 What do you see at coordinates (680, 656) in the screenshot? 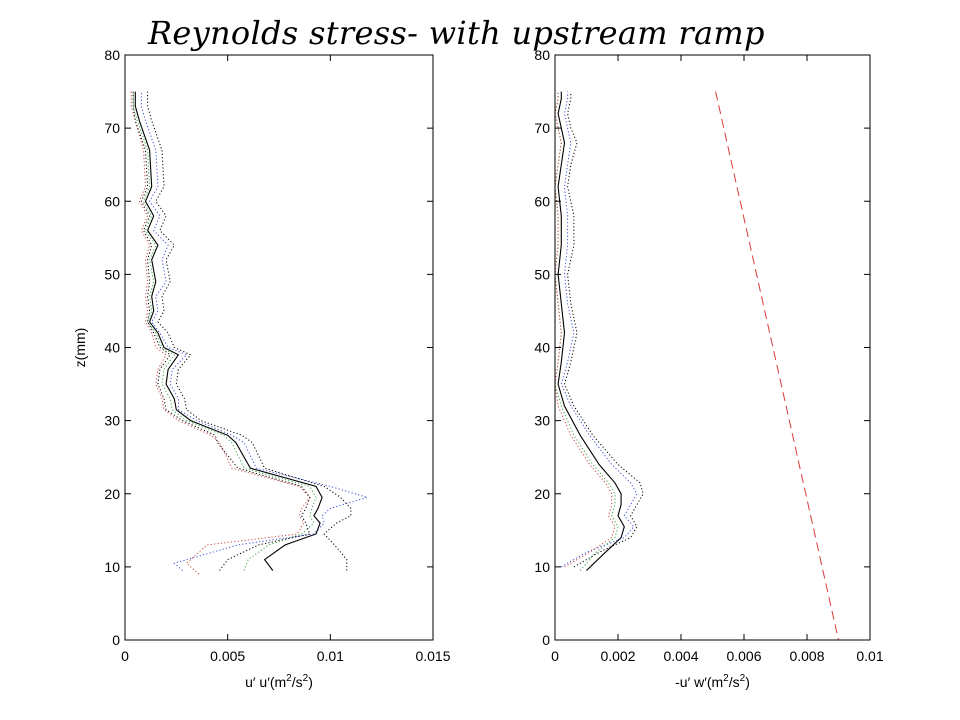
I see `x-tick-label: 0.004` at bounding box center [680, 656].